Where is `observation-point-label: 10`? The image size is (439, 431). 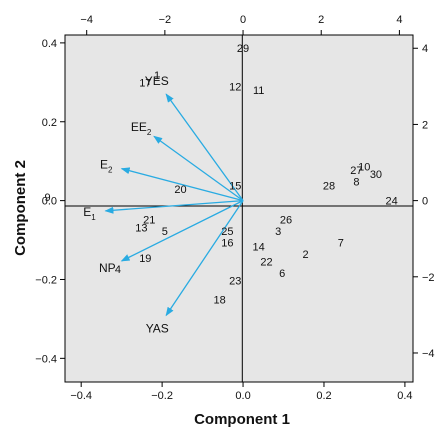
observation-point-label: 10 is located at coordinates (364, 167).